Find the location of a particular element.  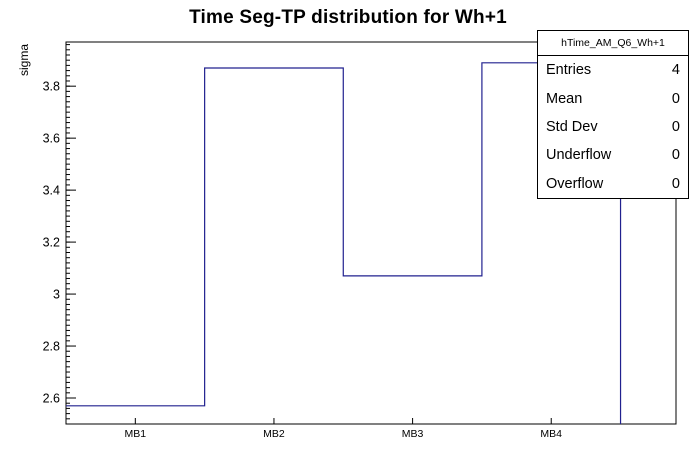

stats-rows: Entries 4 Mean 0 Std Dev 0 Underflow 0 Overflow 0 is located at coordinates (613, 127).